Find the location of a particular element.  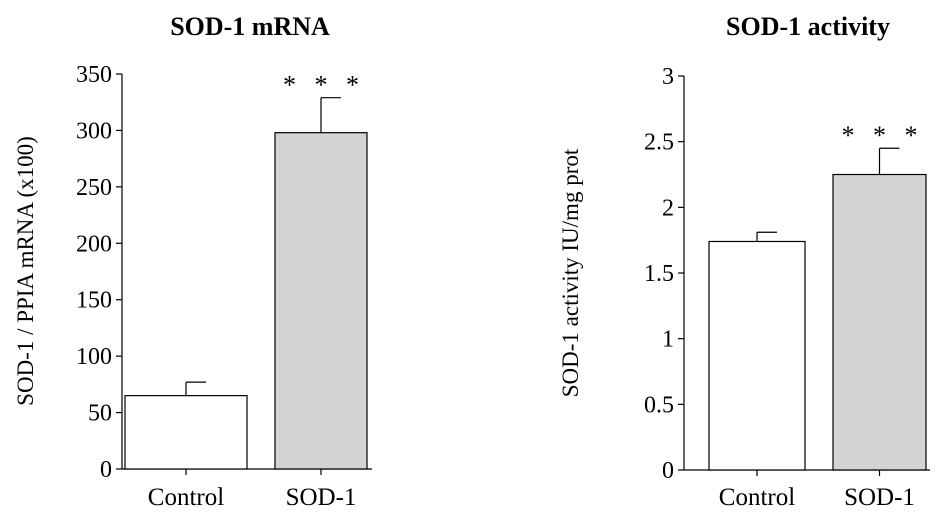

y-axis-label: SOD-1 / PPIA mRNA (x100) is located at coordinates (25, 271).